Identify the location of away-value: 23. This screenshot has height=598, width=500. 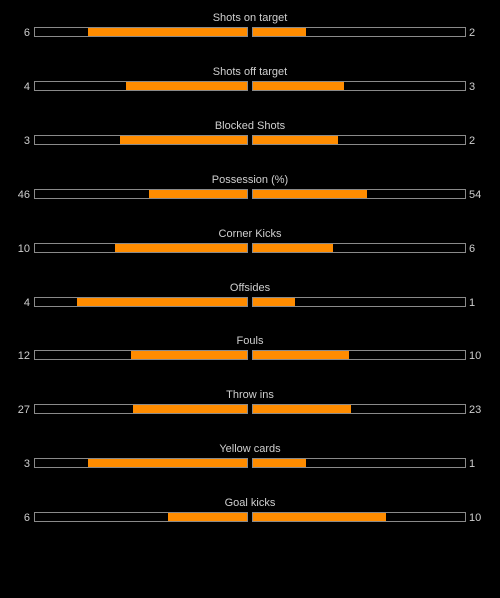
(475, 410).